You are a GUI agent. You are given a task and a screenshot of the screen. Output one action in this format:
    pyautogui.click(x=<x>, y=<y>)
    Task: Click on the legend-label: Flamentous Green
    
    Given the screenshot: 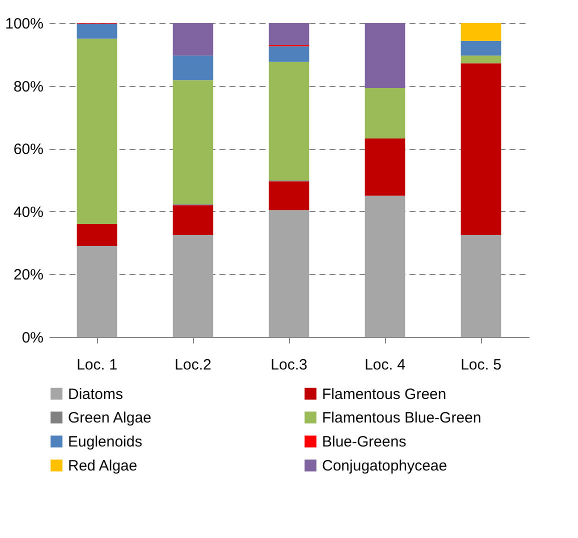 What is the action you would take?
    pyautogui.click(x=384, y=394)
    